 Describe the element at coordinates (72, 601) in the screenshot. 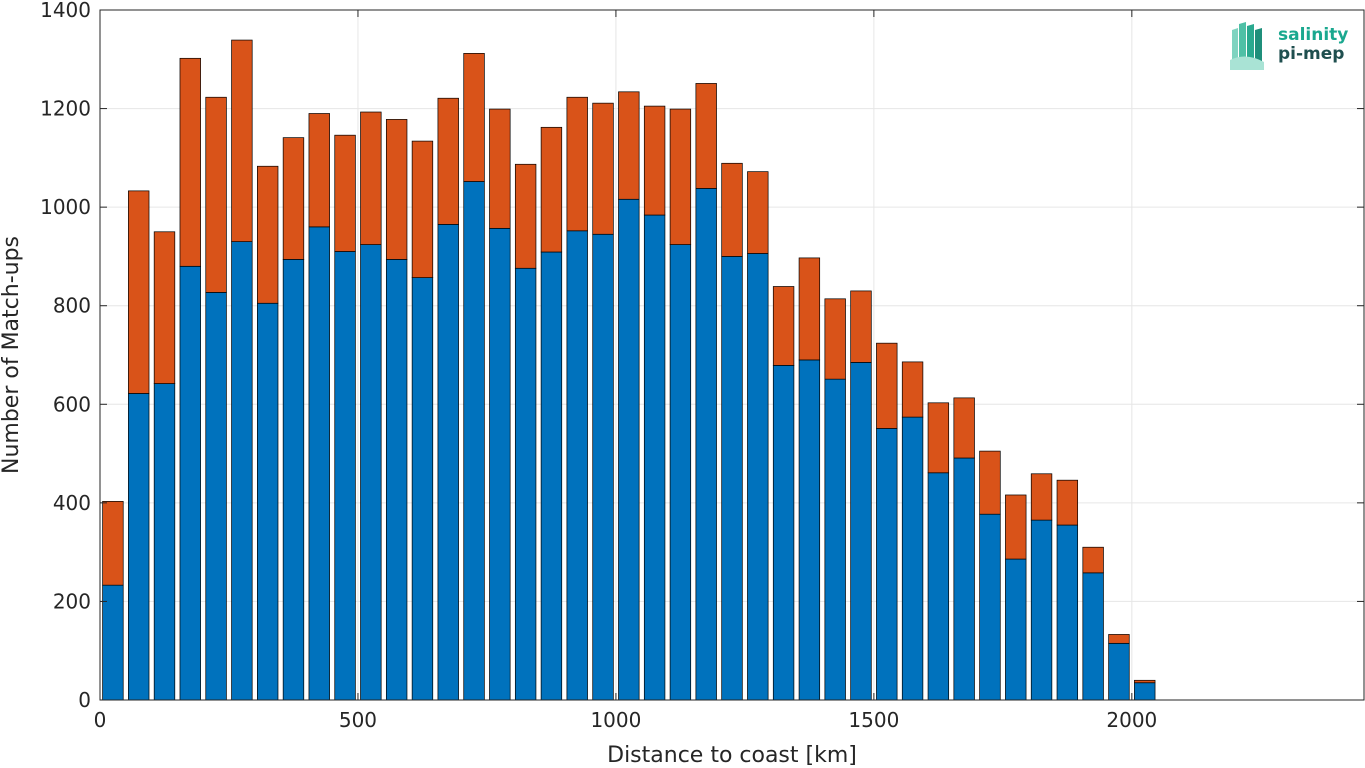

I see `y-tick-label: 200` at that location.